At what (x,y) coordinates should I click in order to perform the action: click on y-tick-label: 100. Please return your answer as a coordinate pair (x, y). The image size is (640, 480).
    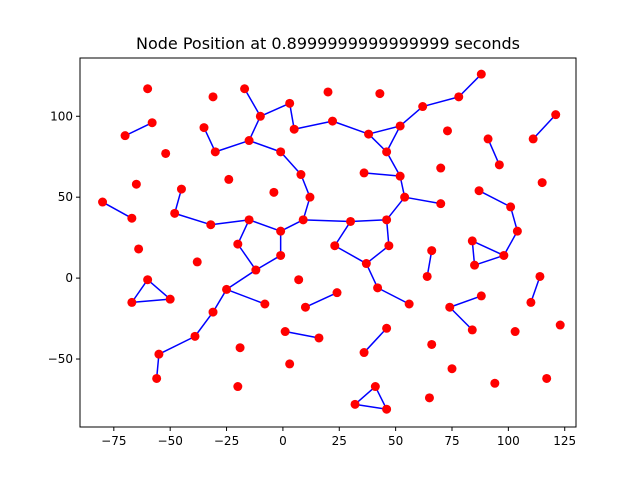
    Looking at the image, I should click on (61, 116).